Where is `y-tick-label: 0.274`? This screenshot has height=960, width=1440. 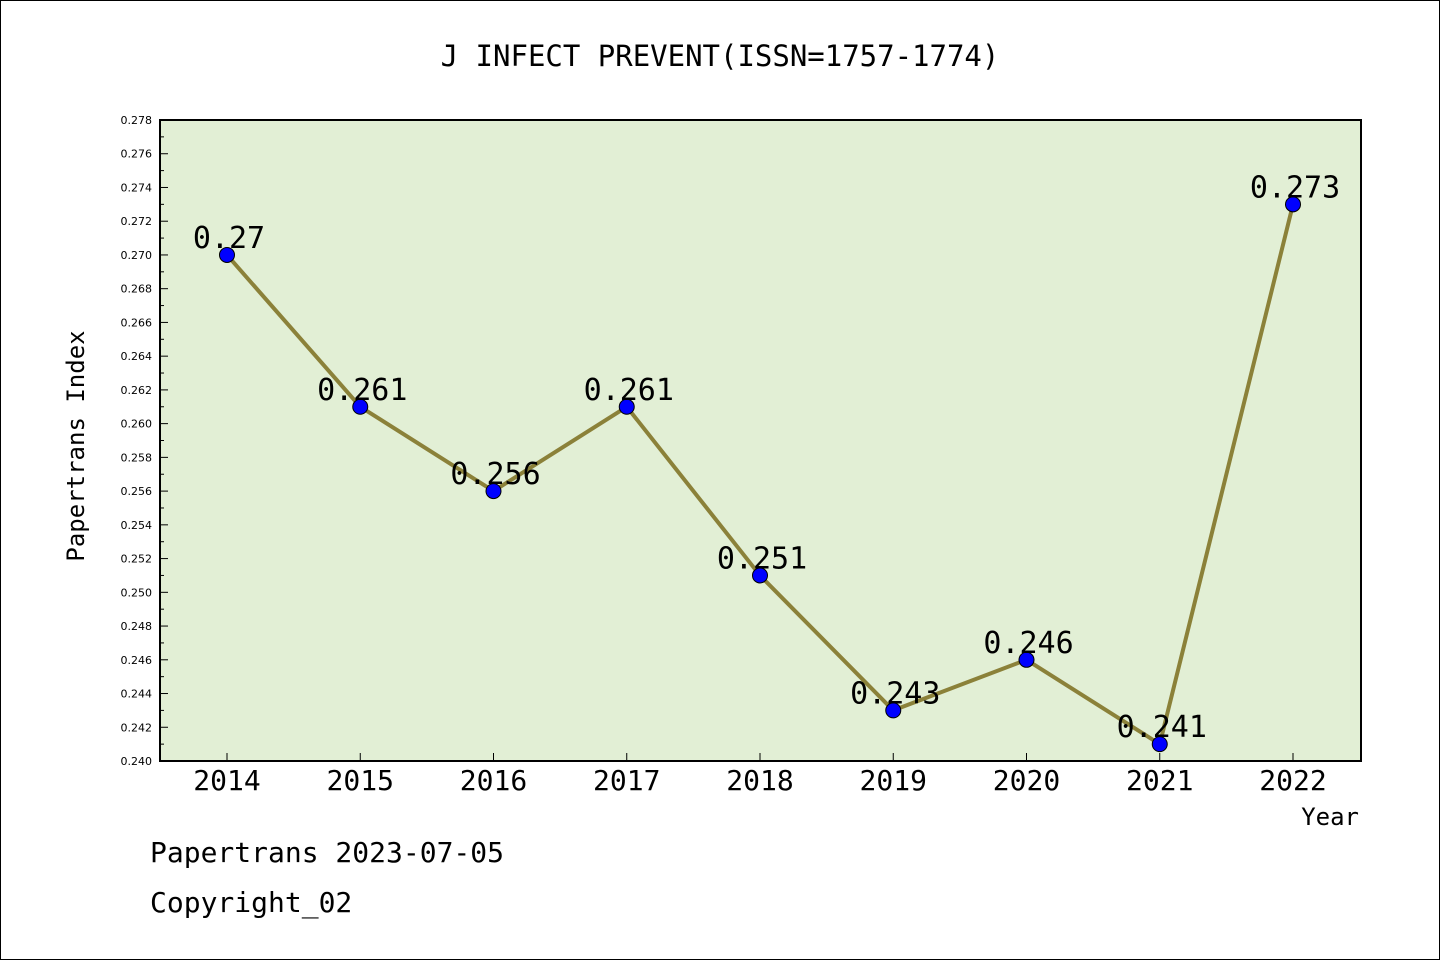
y-tick-label: 0.274 is located at coordinates (137, 187).